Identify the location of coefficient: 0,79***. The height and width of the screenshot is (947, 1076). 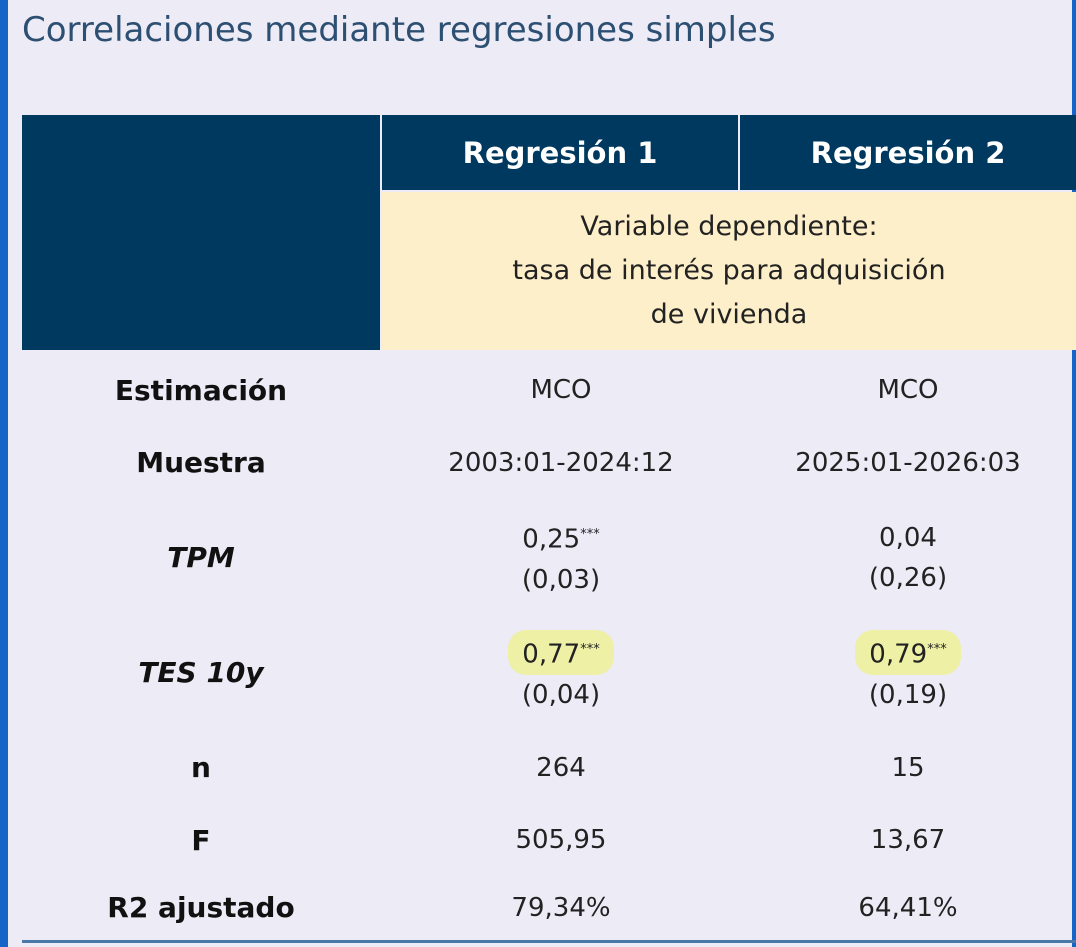
(908, 652).